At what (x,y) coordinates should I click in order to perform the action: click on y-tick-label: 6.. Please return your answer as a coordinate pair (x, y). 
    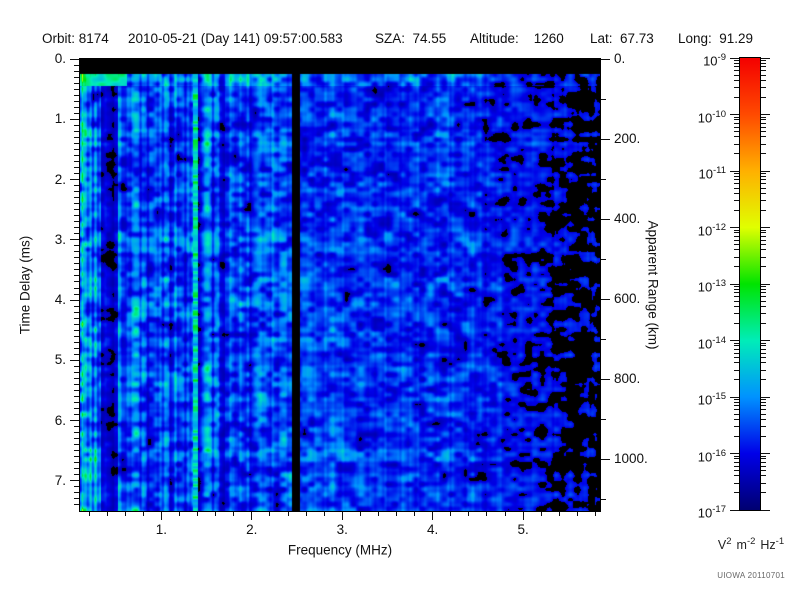
    Looking at the image, I should click on (60, 420).